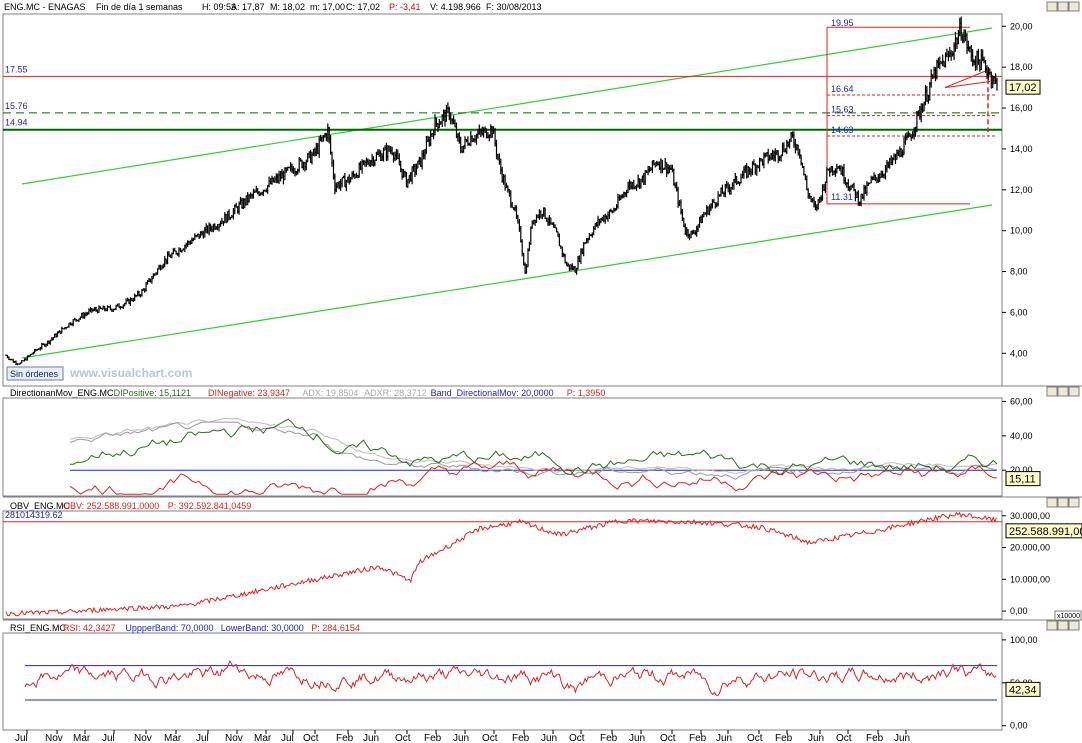 This screenshot has height=743, width=1082. What do you see at coordinates (1021, 26) in the screenshot?
I see `price-tick-label: 20,00` at bounding box center [1021, 26].